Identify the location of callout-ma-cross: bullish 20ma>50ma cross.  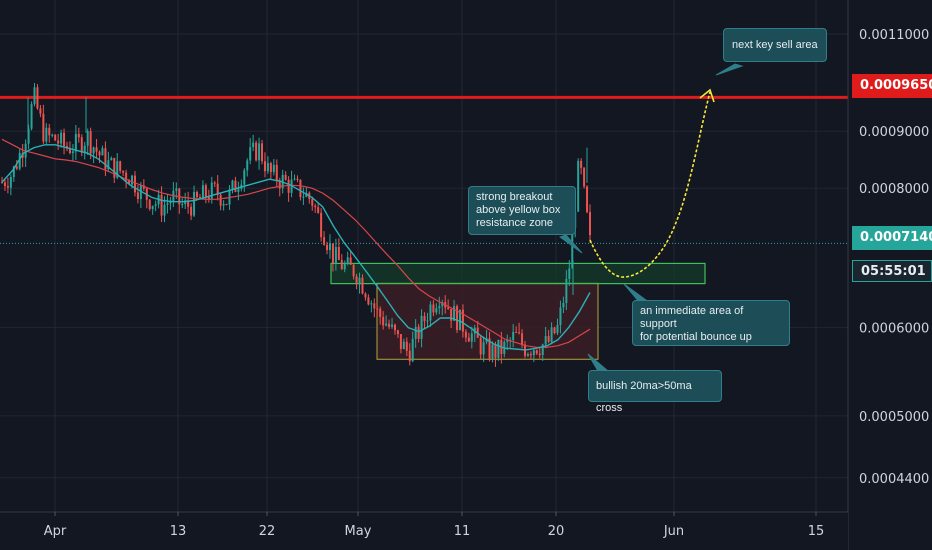
(655, 392).